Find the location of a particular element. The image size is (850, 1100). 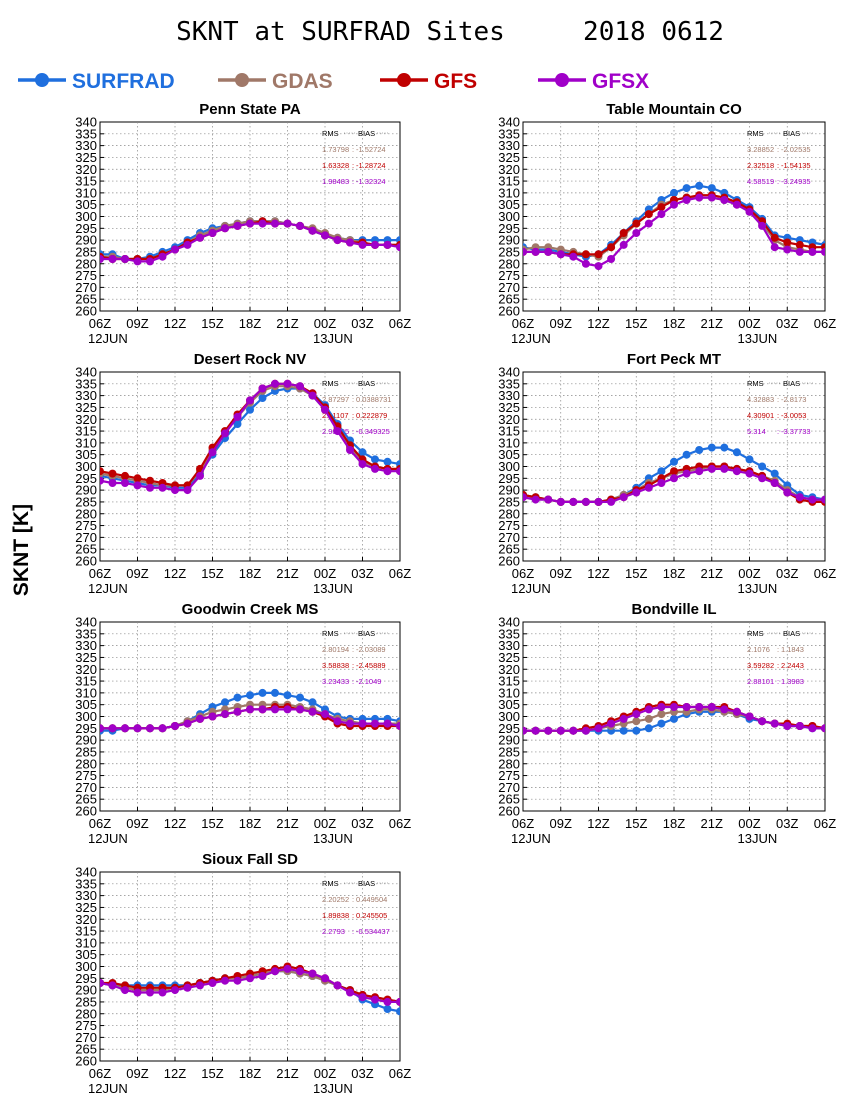

x-tick-label: 18Z is located at coordinates (250, 323).